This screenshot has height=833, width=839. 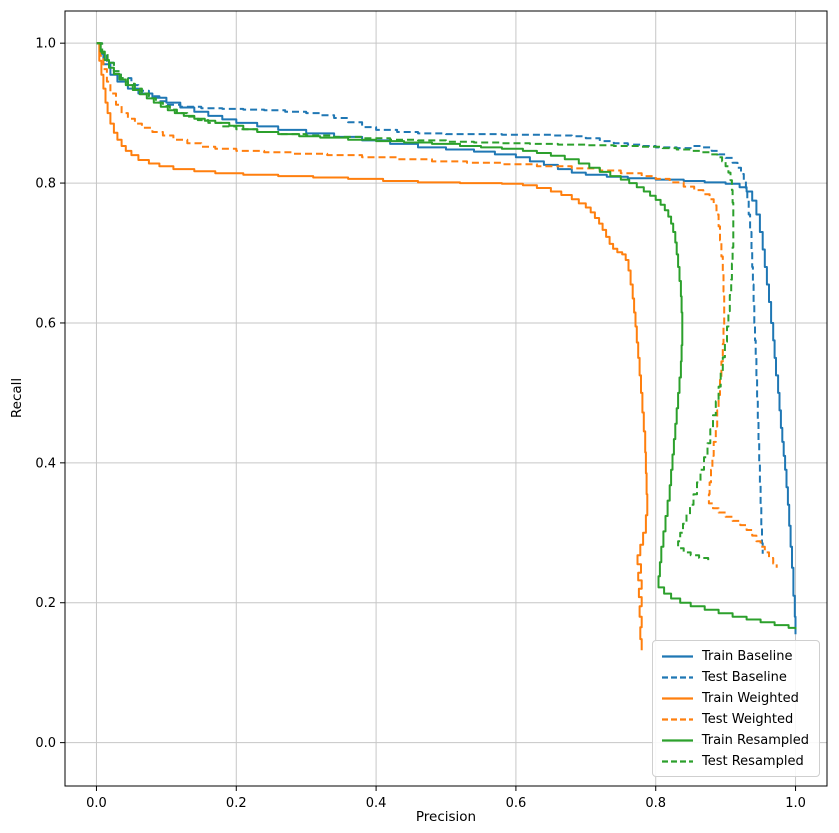 I want to click on legend-item-train-weighted: Train Weighted, so click(x=735, y=698).